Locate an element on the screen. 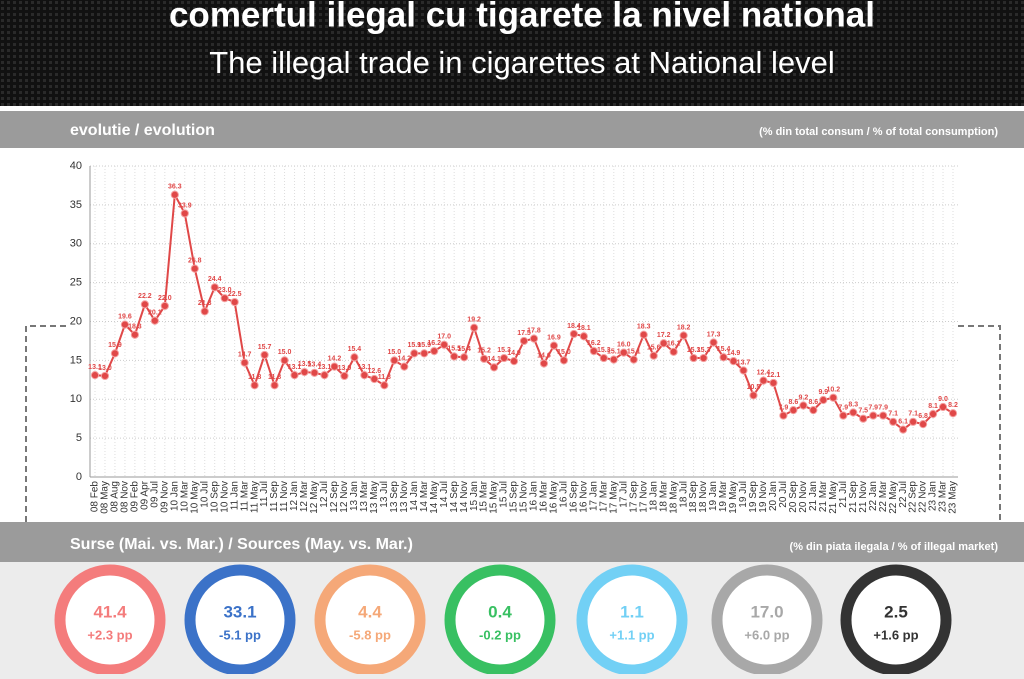  x-tick-label: 22 Jan is located at coordinates (873, 496).